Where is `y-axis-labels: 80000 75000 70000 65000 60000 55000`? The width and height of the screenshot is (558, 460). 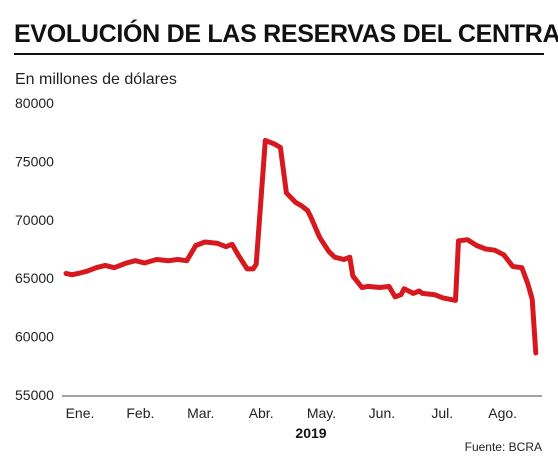
y-axis-labels: 80000 75000 70000 65000 60000 55000 is located at coordinates (34, 249).